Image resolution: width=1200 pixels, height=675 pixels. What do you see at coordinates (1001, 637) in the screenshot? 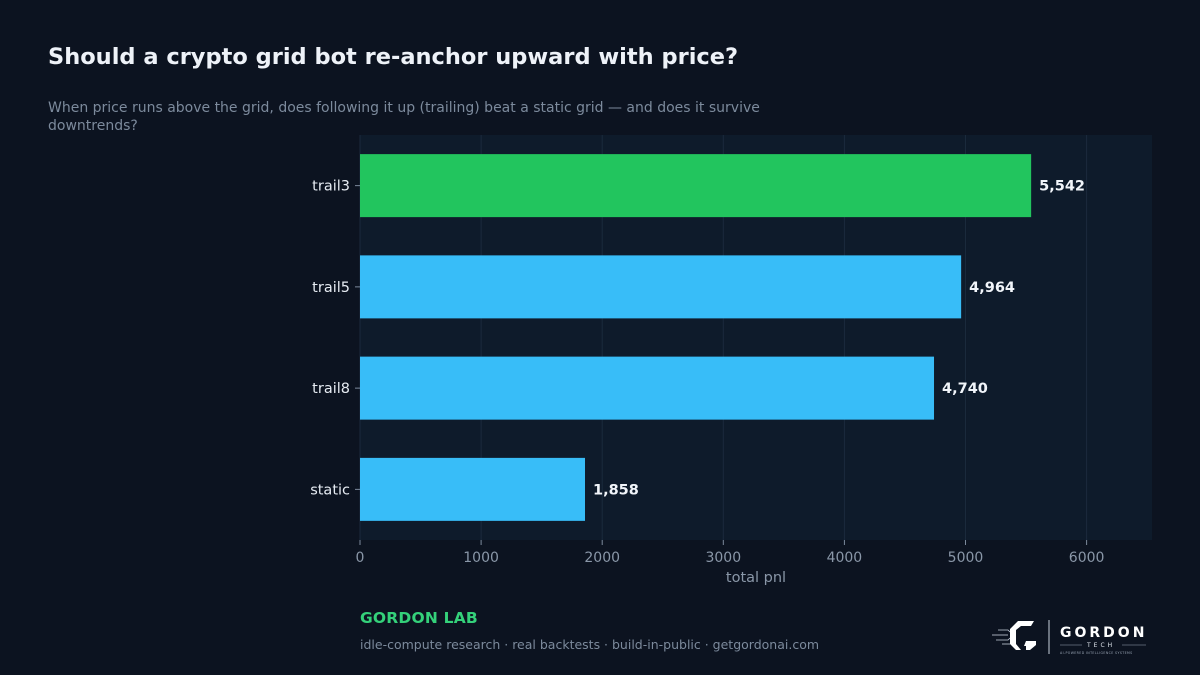
I see `circuit-icon` at bounding box center [1001, 637].